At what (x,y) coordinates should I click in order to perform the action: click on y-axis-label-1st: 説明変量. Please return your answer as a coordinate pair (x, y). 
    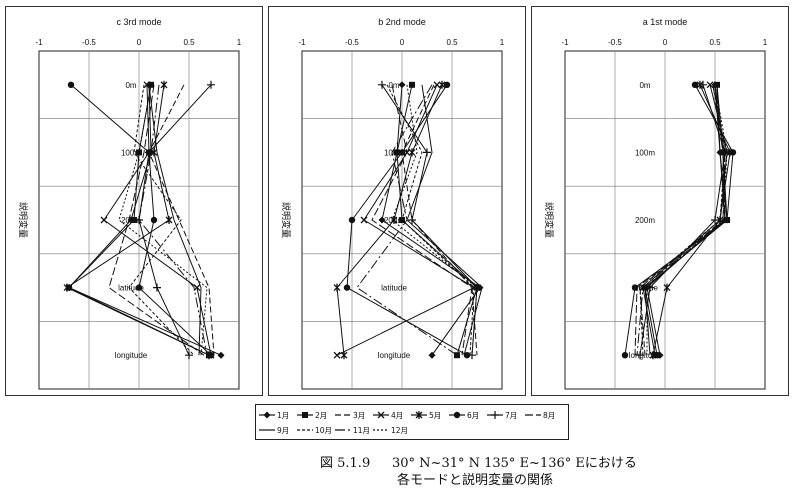
    Looking at the image, I should click on (549, 220).